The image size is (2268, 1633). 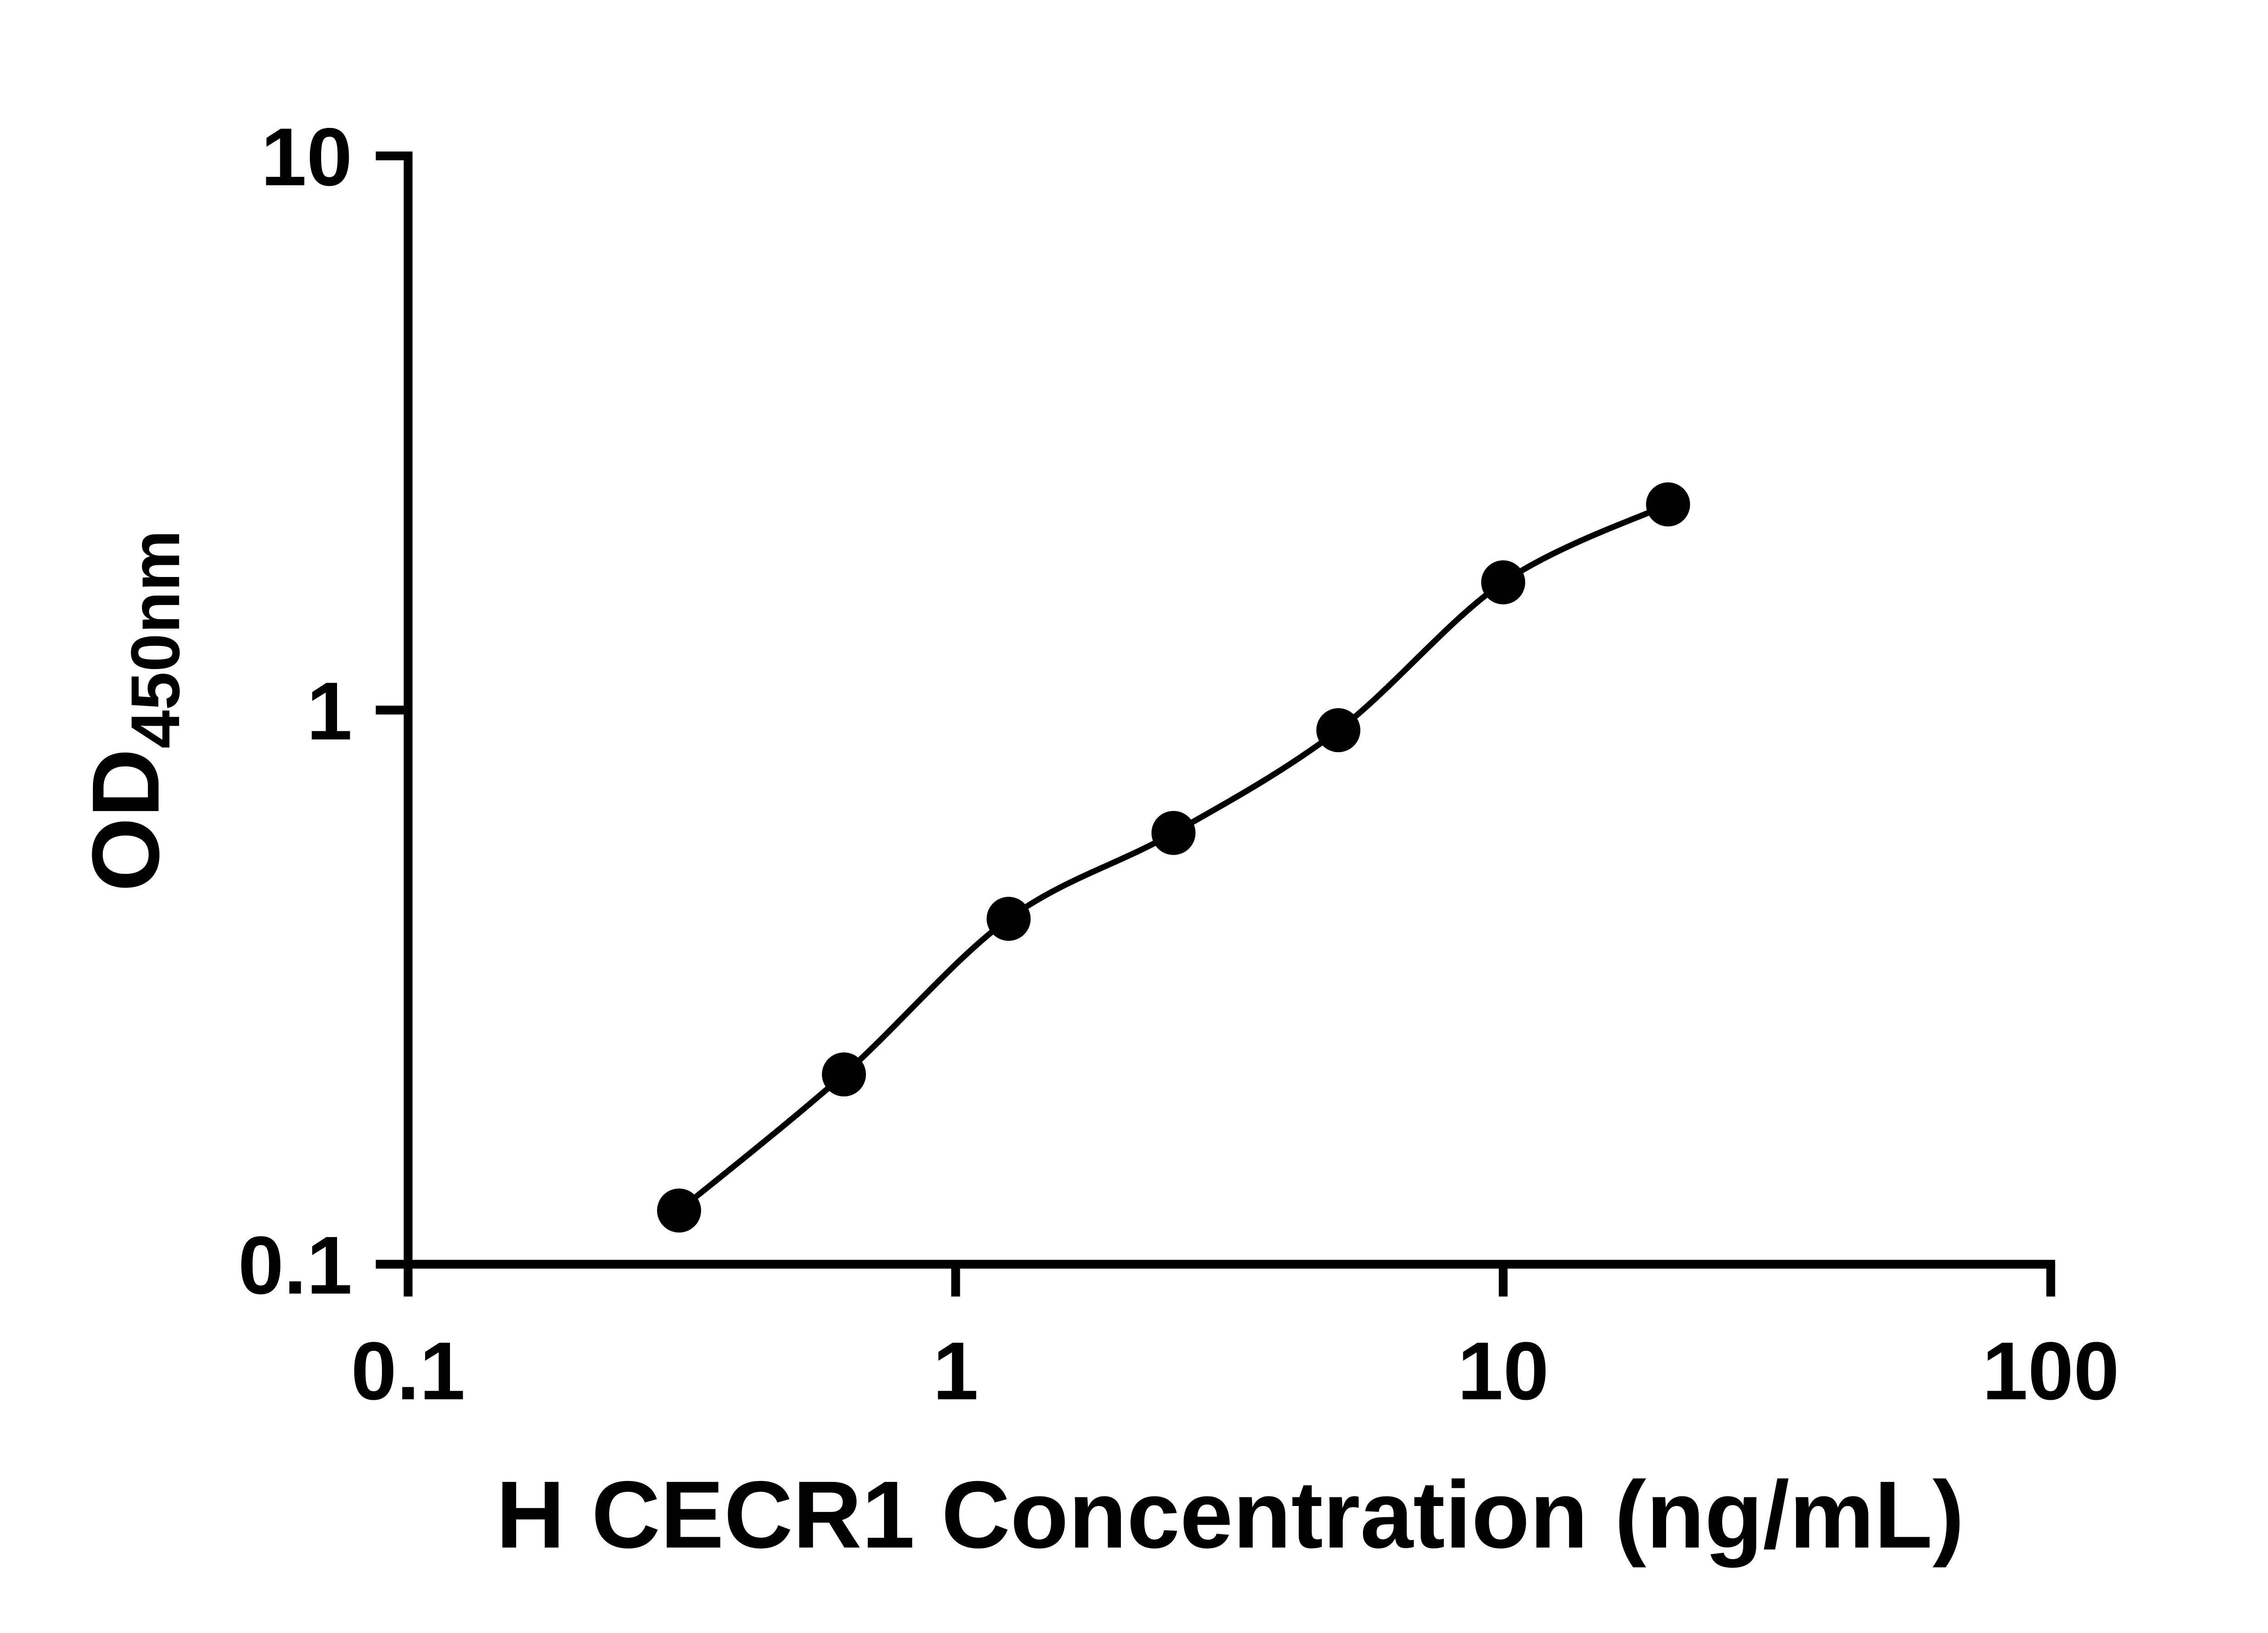 I want to click on x-axis-title: H CECR1 Concentration (ng/mL), so click(x=1231, y=1515).